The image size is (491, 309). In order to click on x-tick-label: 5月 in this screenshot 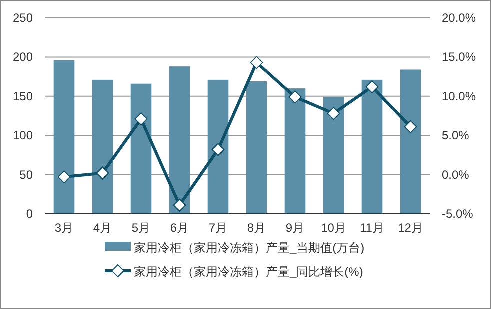, I will do `click(141, 228)`.